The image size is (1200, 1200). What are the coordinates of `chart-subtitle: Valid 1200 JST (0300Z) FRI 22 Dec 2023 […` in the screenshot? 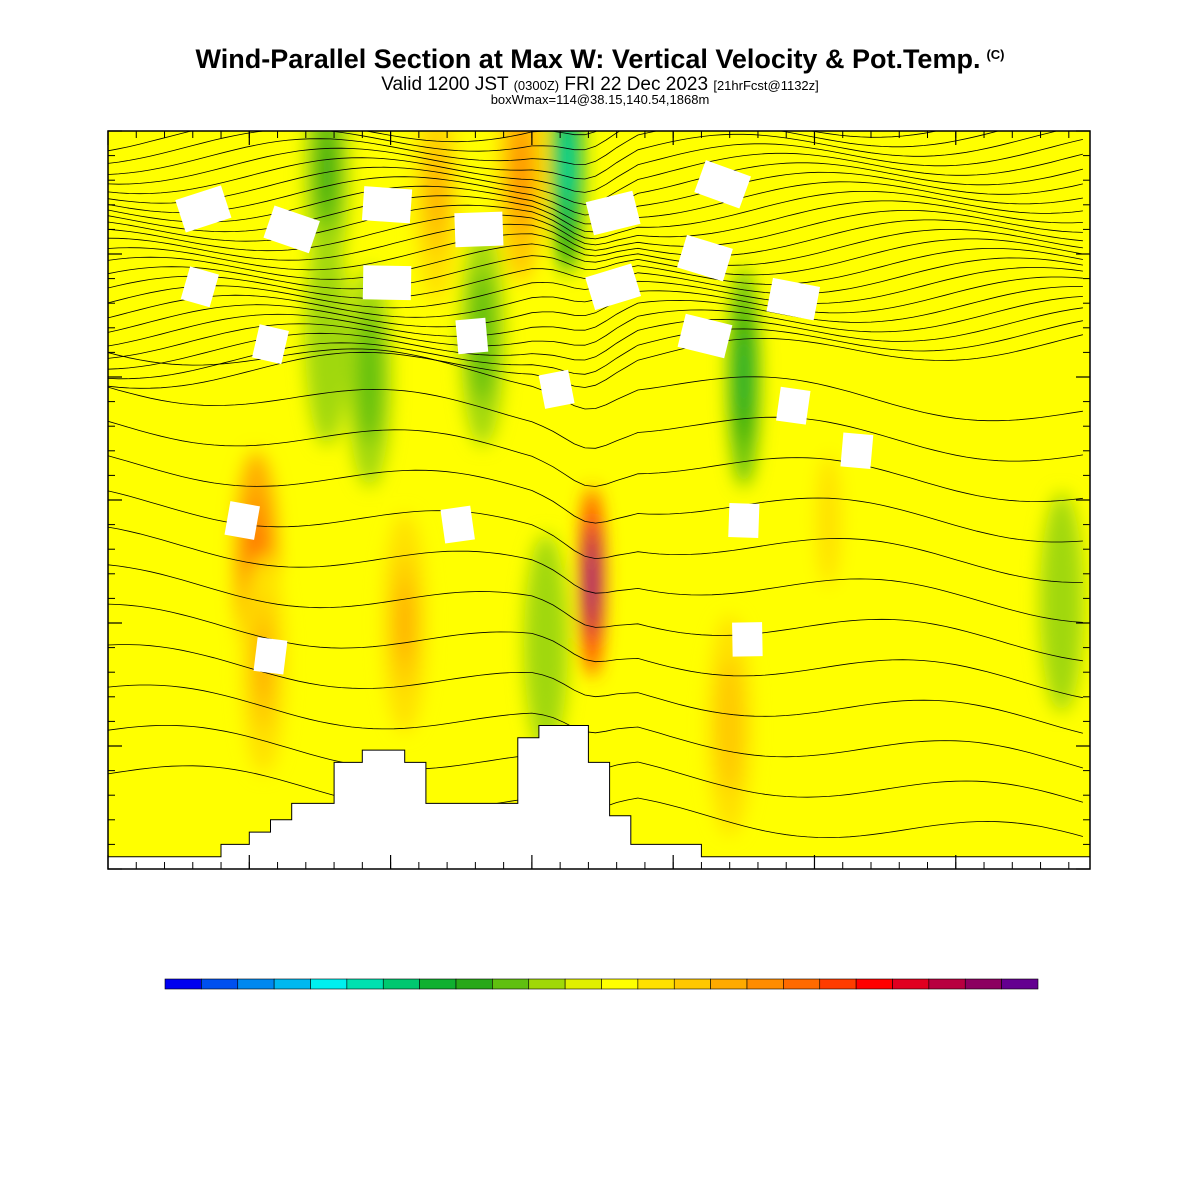 It's located at (600, 84).